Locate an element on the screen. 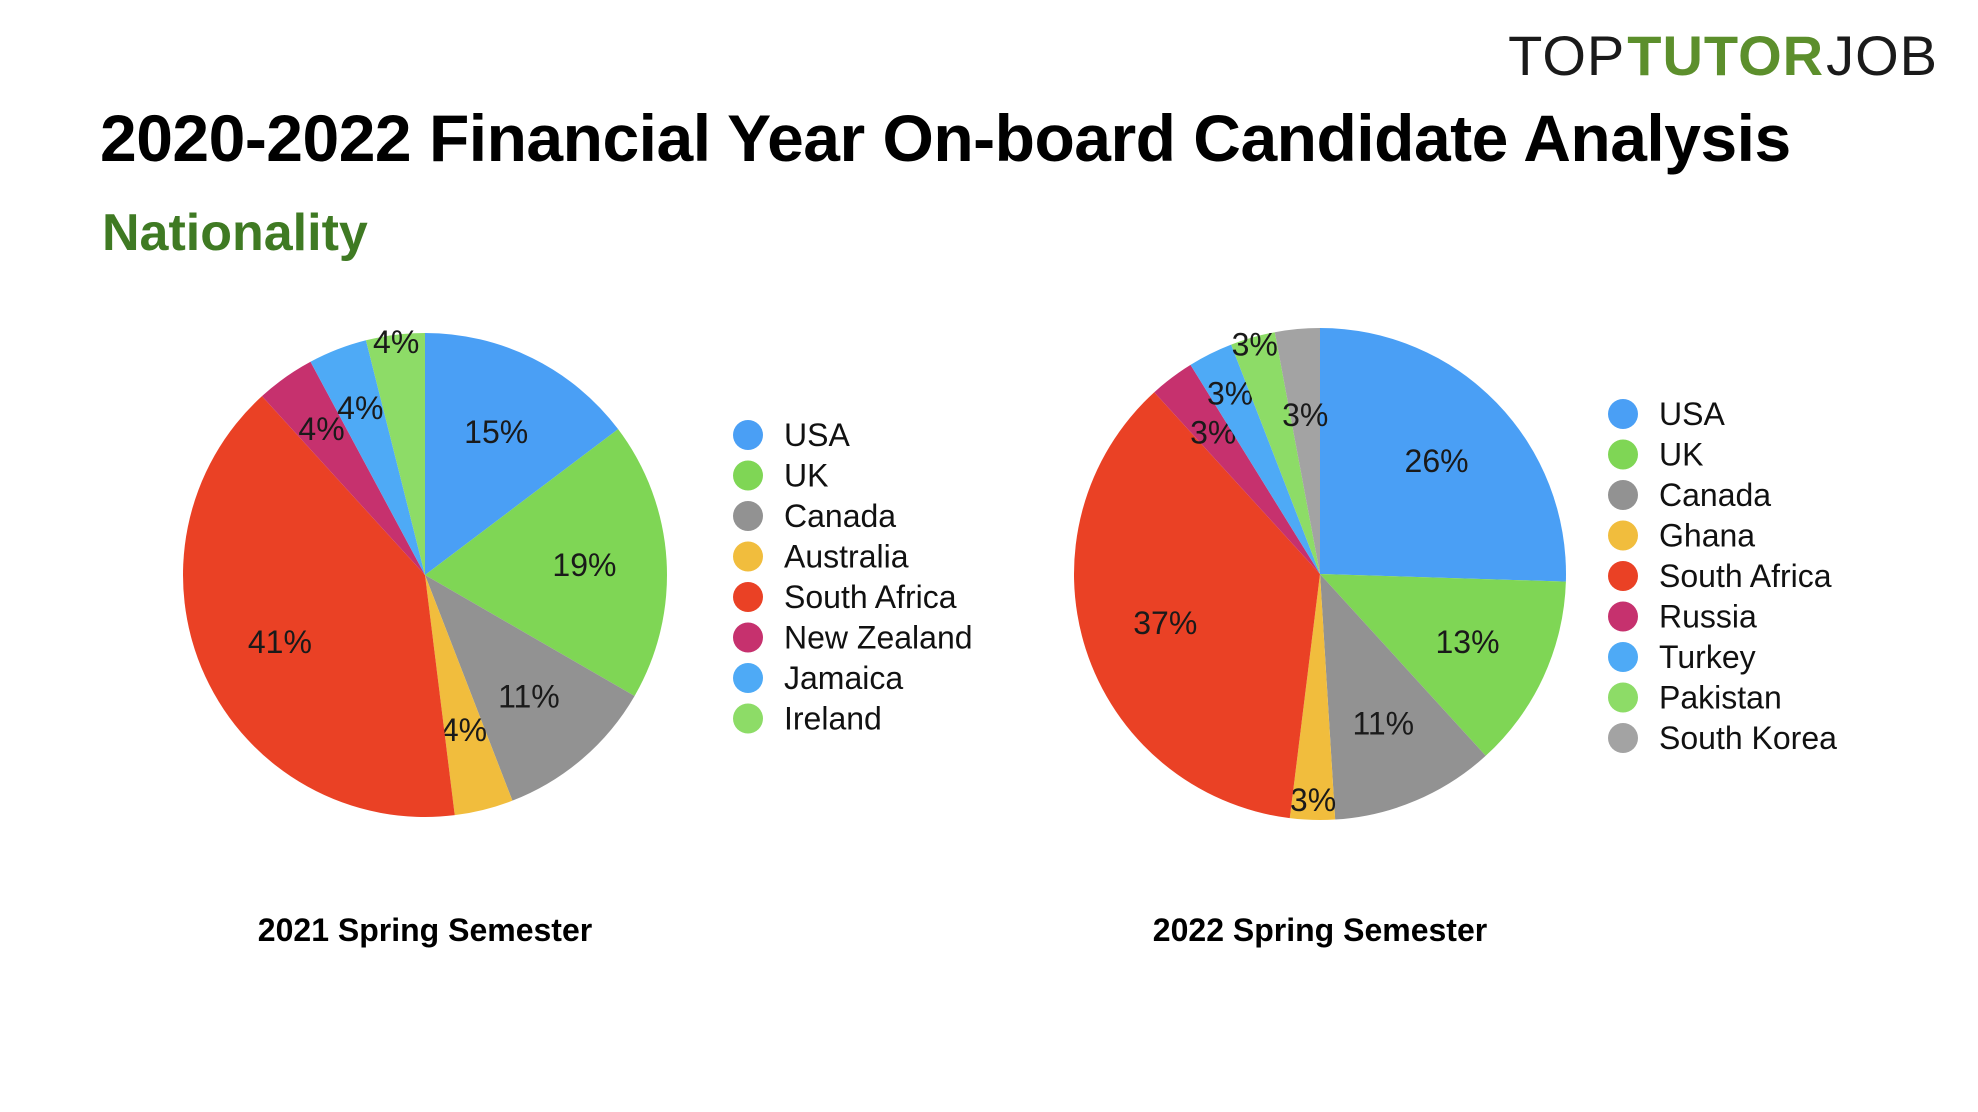 The height and width of the screenshot is (1112, 1978). legend-label-south-korea: South Korea is located at coordinates (1748, 738).